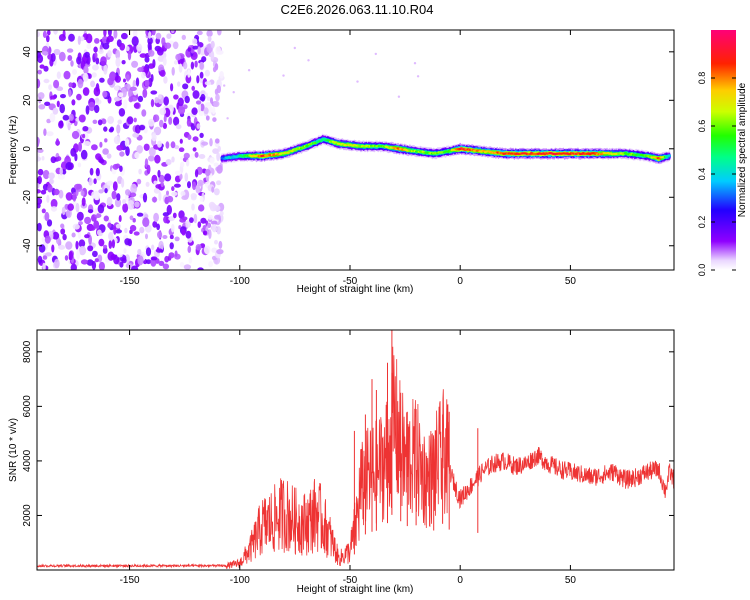 This screenshot has height=600, width=750. What do you see at coordinates (355, 289) in the screenshot?
I see `spectrogram-x-label: Height of straight line (km)` at bounding box center [355, 289].